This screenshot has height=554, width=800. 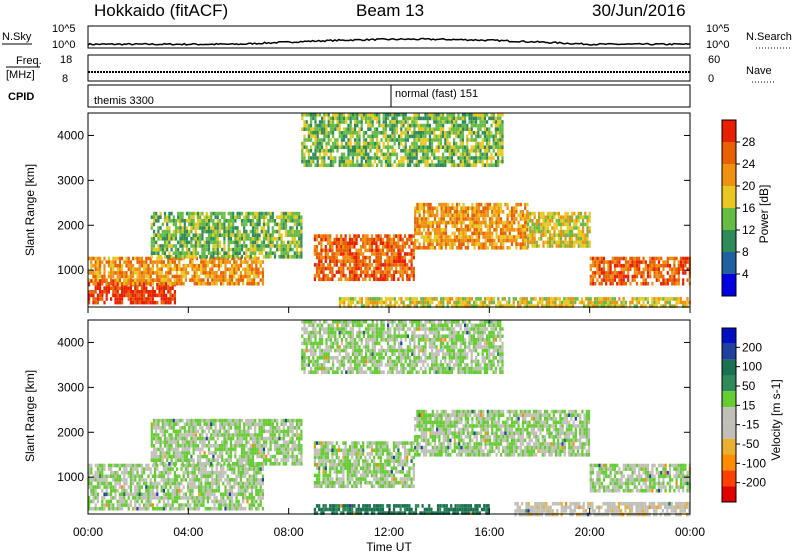 What do you see at coordinates (729, 219) in the screenshot?
I see `colorbar-swatch` at bounding box center [729, 219].